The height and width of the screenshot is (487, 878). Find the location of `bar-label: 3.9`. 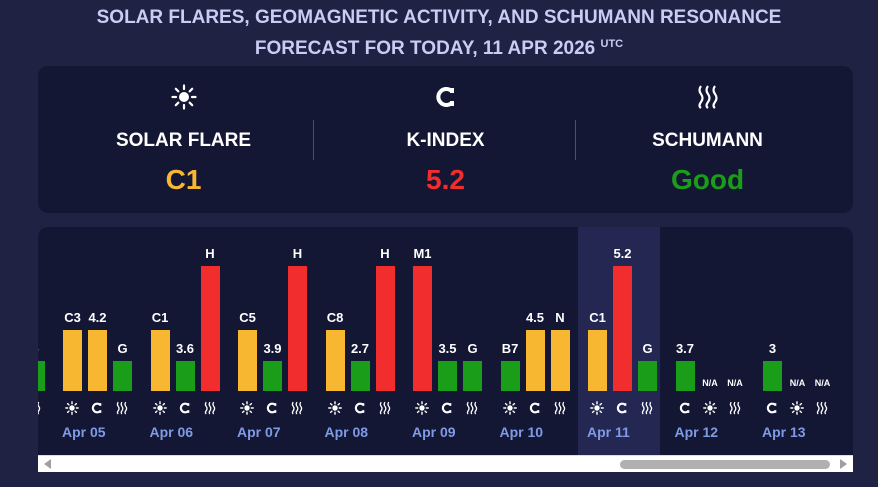

bar-label: 3.9 is located at coordinates (272, 348).